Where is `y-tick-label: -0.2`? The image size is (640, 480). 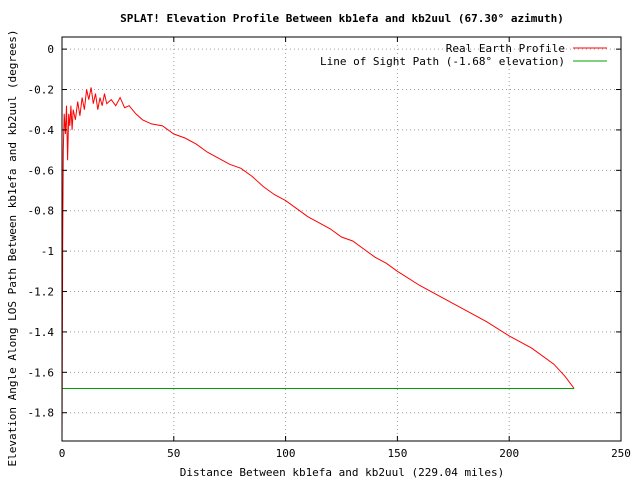
y-tick-label: -0.2 is located at coordinates (41, 90).